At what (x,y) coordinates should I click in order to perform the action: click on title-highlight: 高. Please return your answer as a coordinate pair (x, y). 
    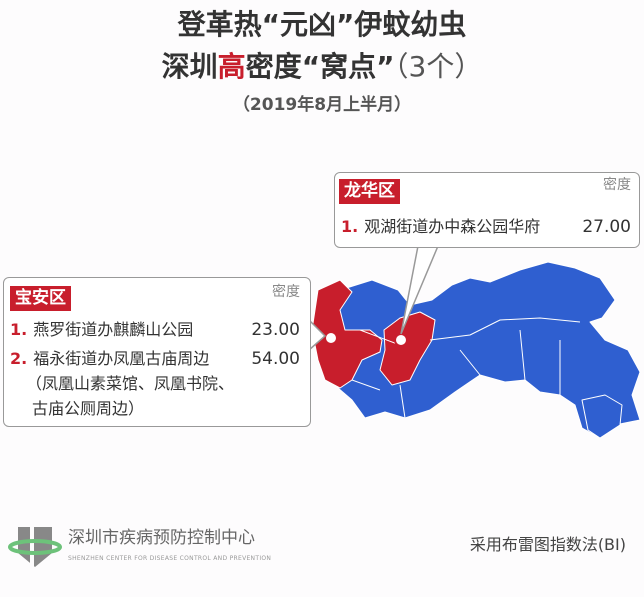
    Looking at the image, I should click on (231, 66).